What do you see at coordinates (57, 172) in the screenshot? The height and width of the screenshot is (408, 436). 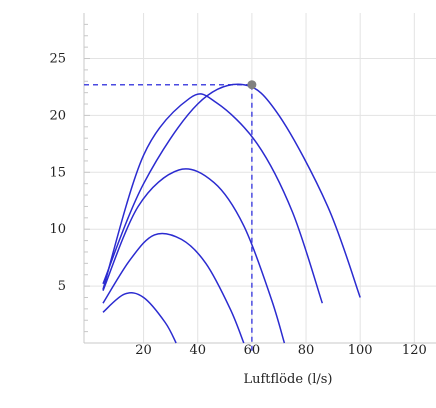 I see `y-tick-label-15: 15` at bounding box center [57, 172].